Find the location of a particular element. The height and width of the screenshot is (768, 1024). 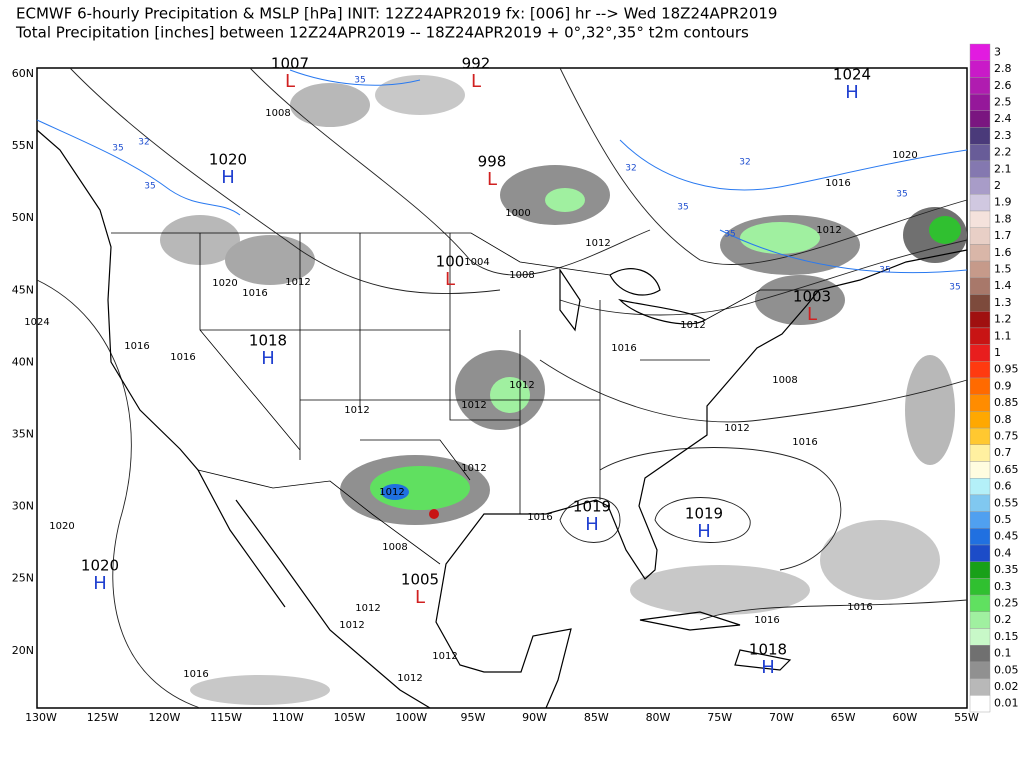

t2m-contour is located at coordinates (138, 167).